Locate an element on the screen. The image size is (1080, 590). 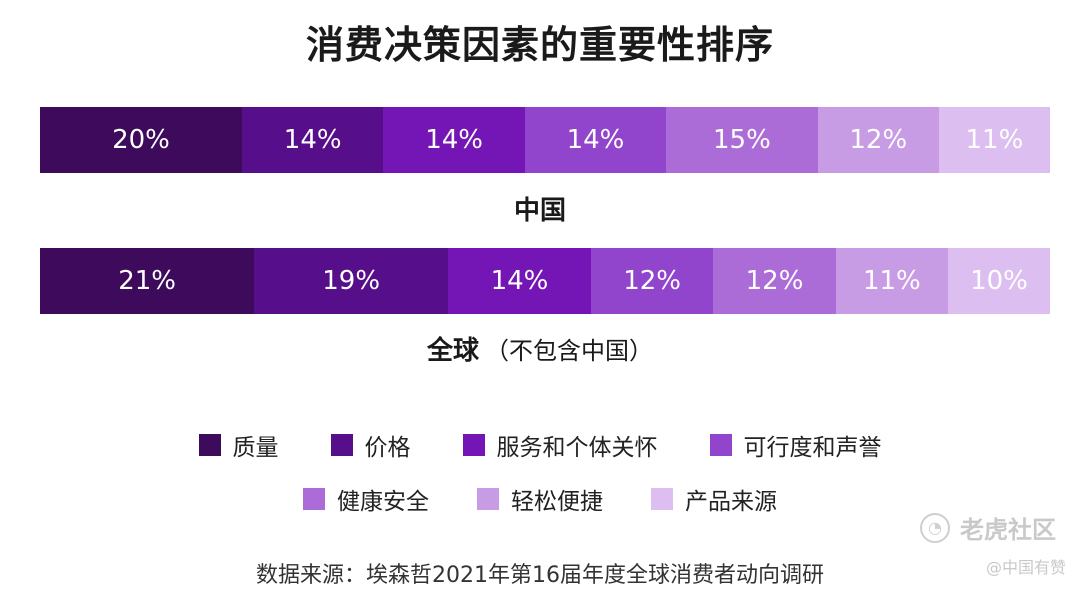
watermark: ◔ 老虎社区 is located at coordinates (988, 527).